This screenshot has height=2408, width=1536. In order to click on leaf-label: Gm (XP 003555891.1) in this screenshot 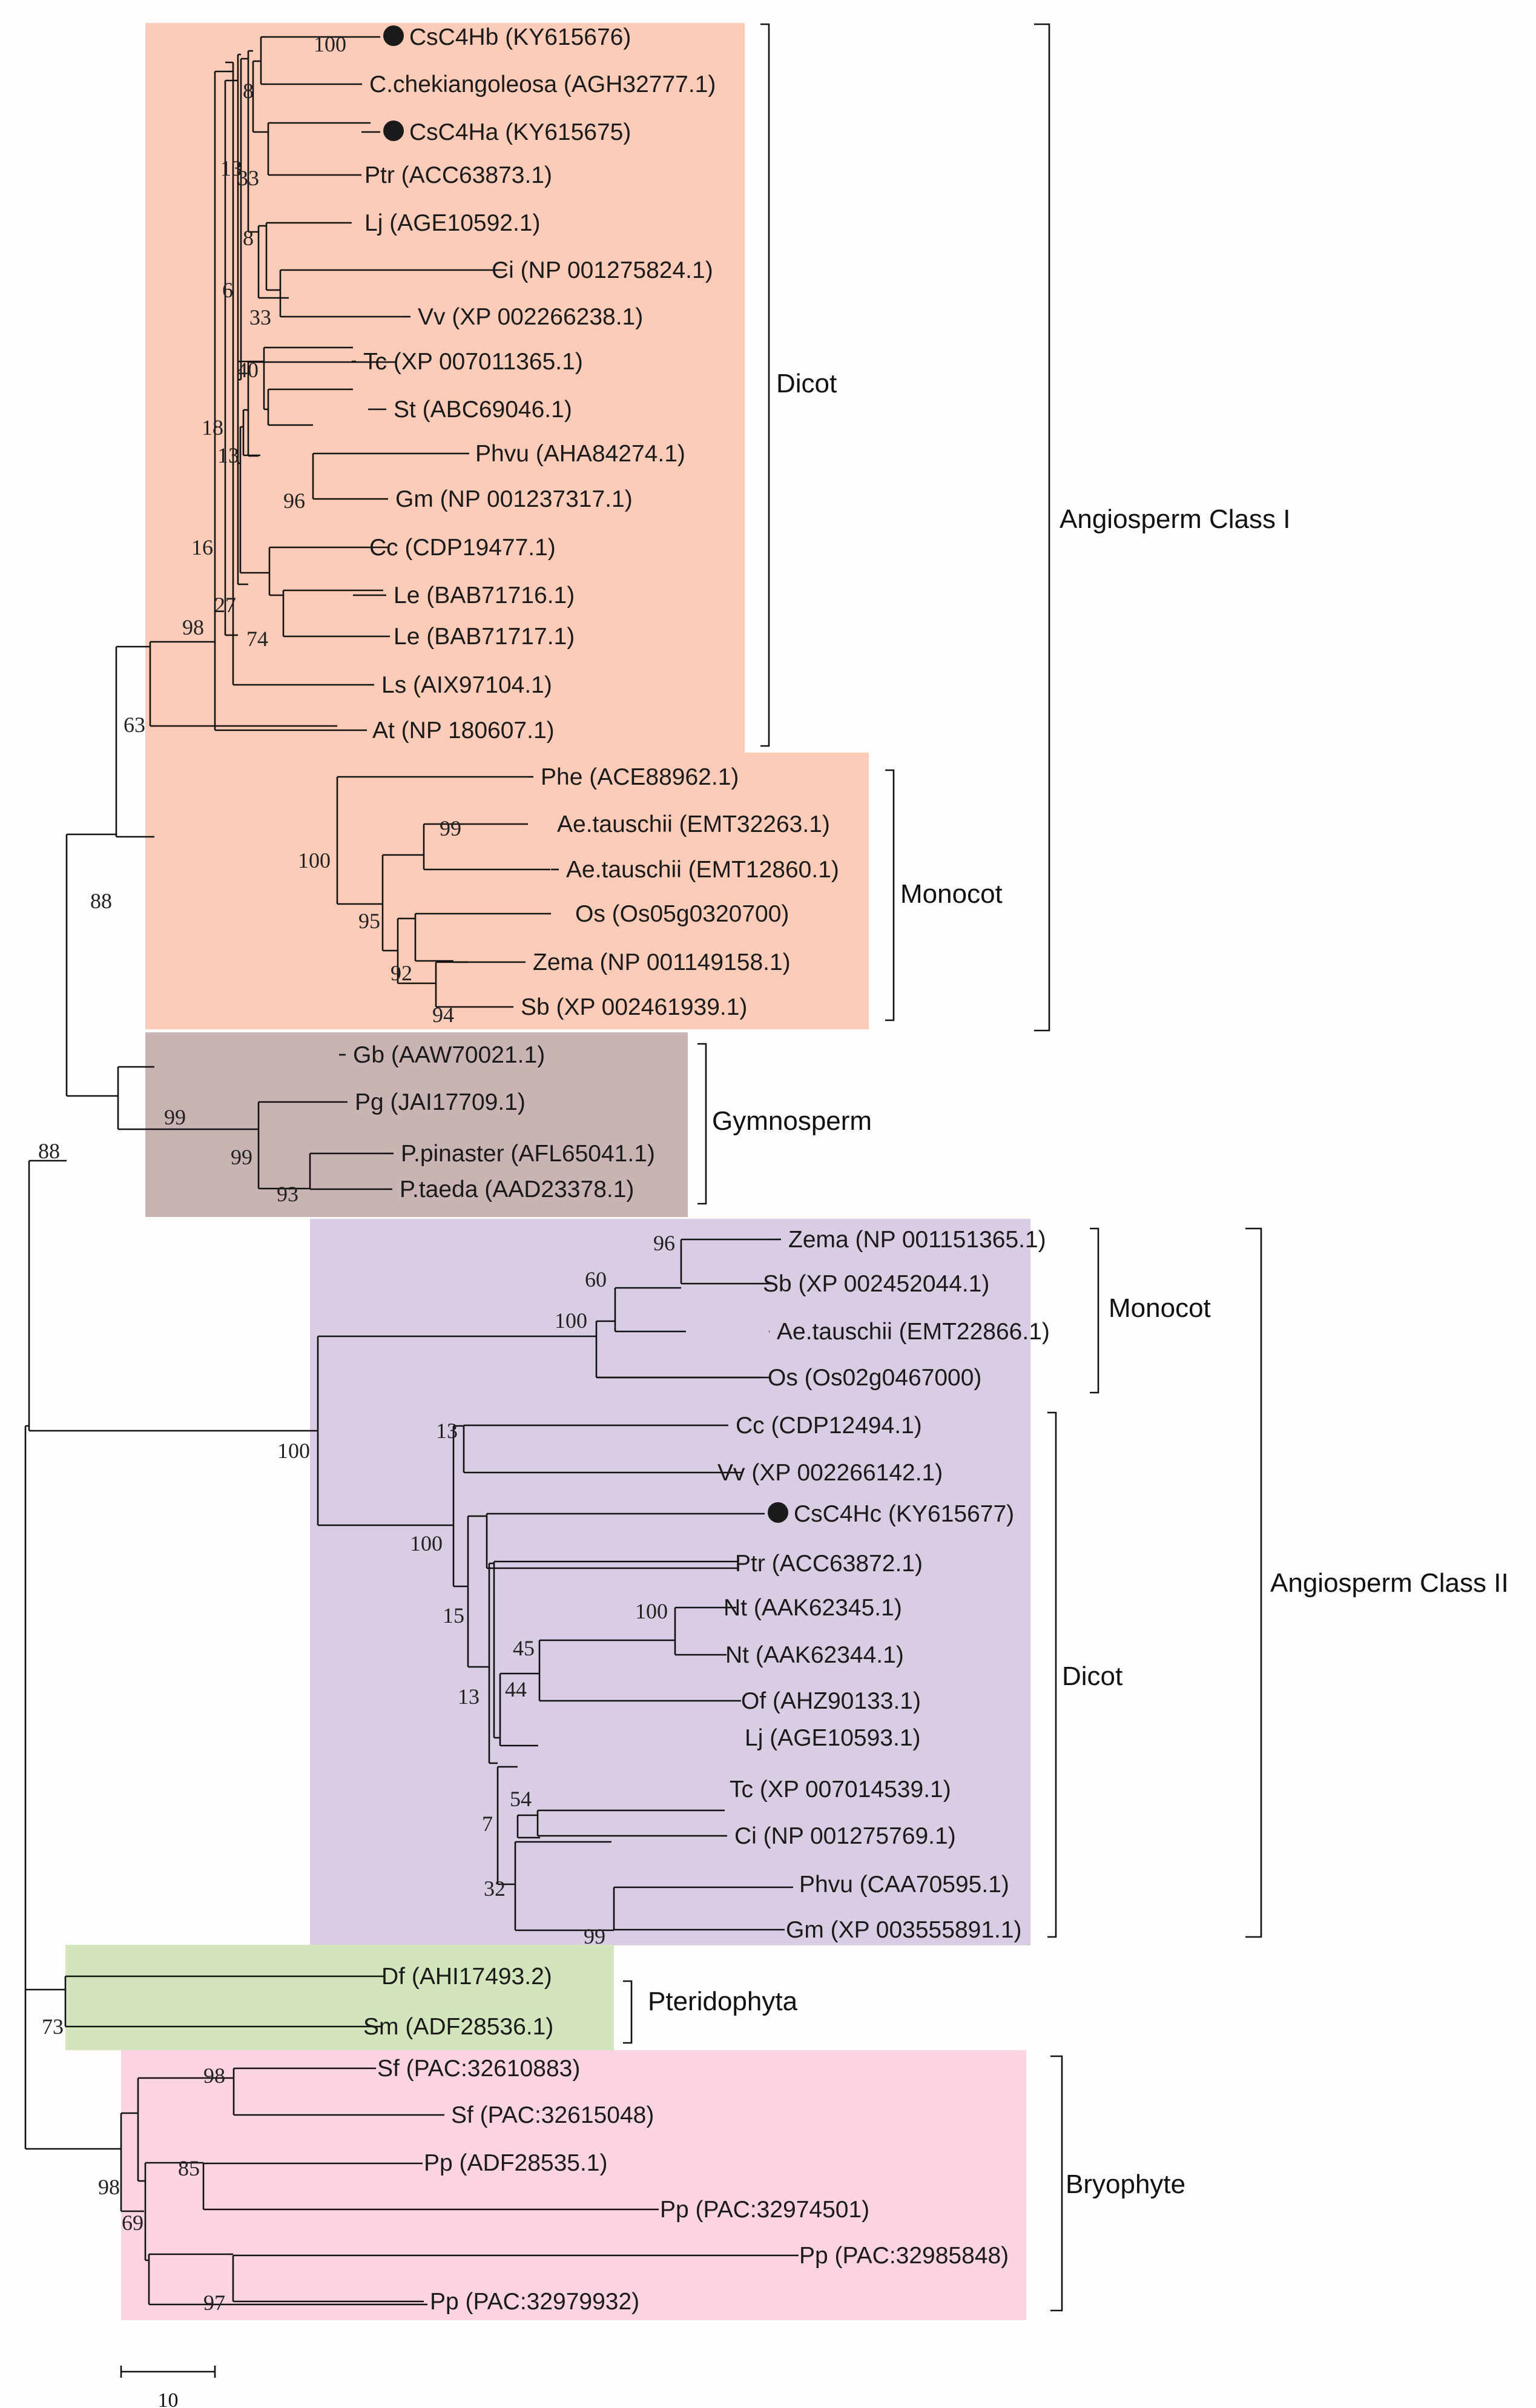, I will do `click(904, 1930)`.